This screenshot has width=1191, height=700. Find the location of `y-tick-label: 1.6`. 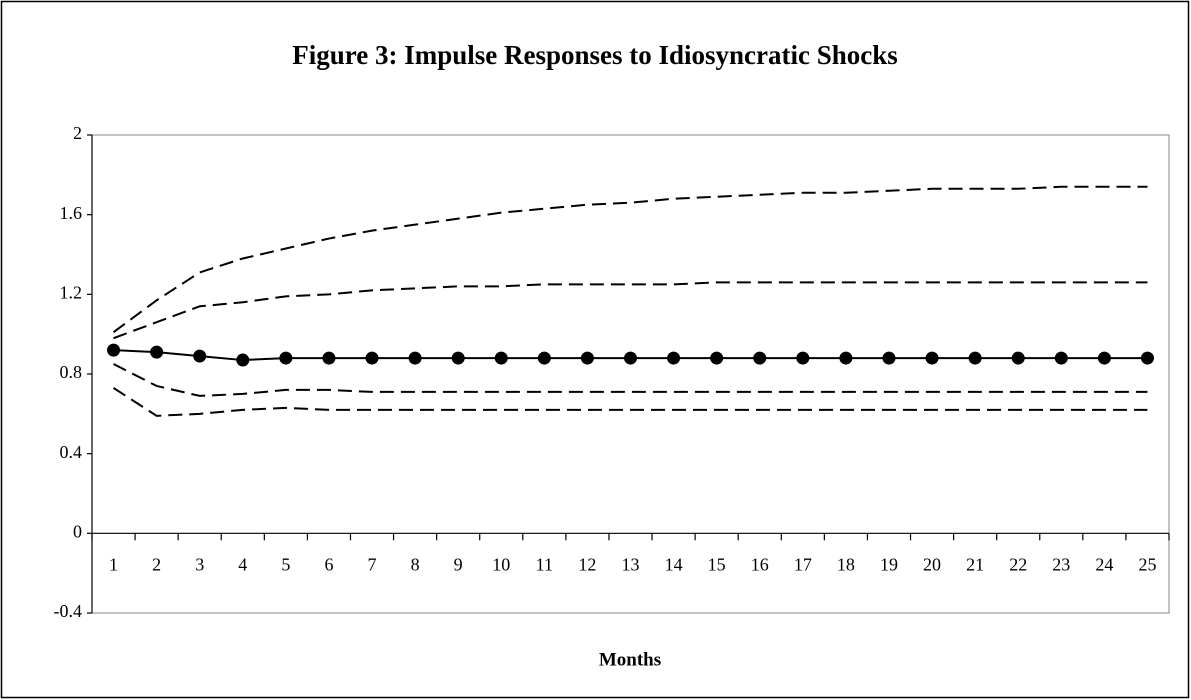

y-tick-label: 1.6 is located at coordinates (71, 213).